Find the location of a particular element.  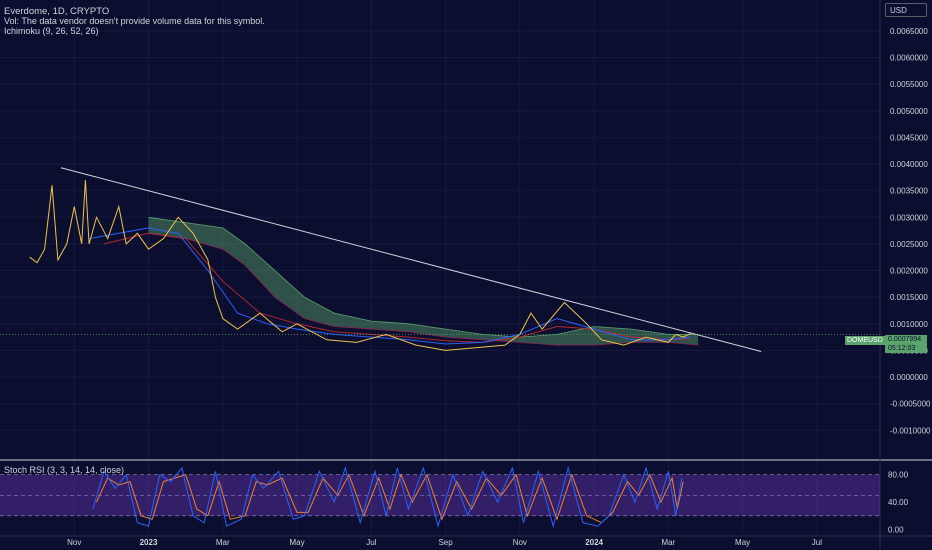

chart-title: Everdome, 1D, CRYPTO is located at coordinates (57, 11).